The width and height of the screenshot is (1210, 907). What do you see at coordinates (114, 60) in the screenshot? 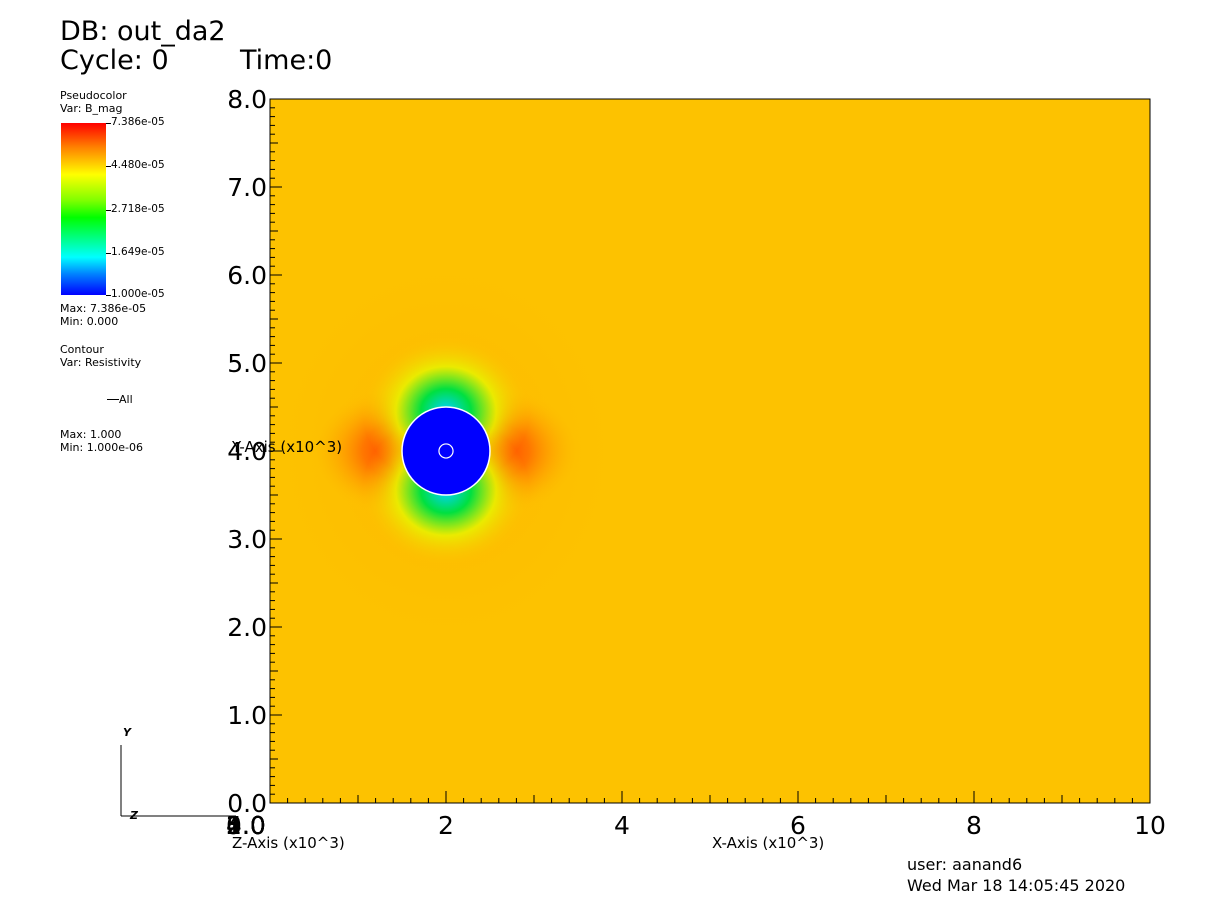
I see `cycle-label: Cycle: 0` at bounding box center [114, 60].